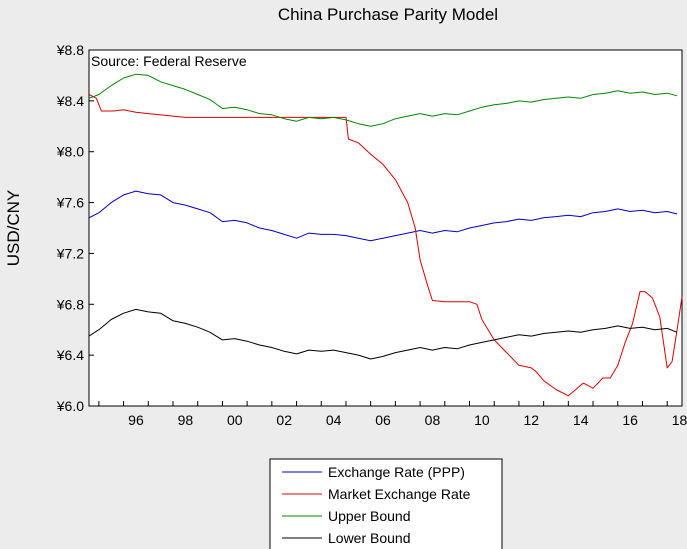 Image resolution: width=687 pixels, height=549 pixels. Describe the element at coordinates (383, 334) in the screenshot. I see `series-line-lower-bound` at that location.